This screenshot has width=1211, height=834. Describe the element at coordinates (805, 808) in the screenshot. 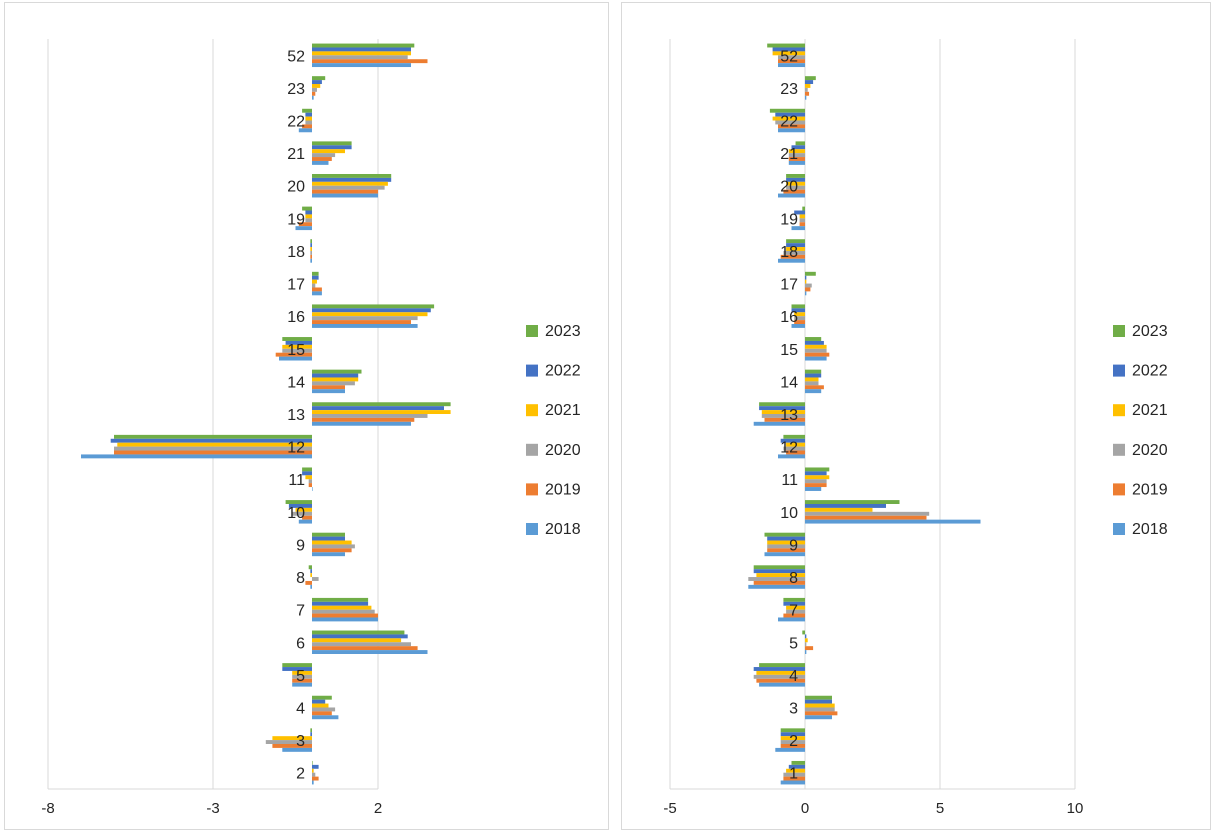

I see `x-tick-label: 0` at that location.